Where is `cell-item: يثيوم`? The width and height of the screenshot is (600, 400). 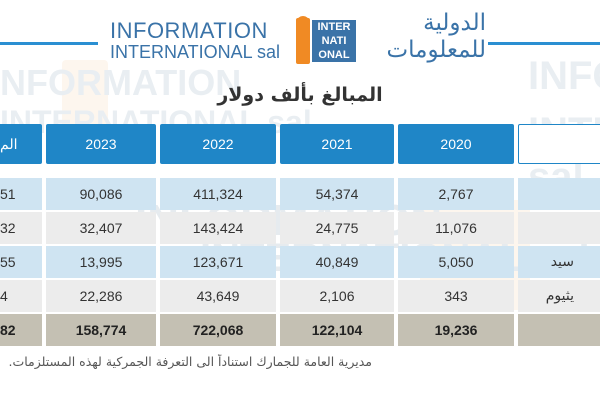
cell-item: يثيوم is located at coordinates (559, 296).